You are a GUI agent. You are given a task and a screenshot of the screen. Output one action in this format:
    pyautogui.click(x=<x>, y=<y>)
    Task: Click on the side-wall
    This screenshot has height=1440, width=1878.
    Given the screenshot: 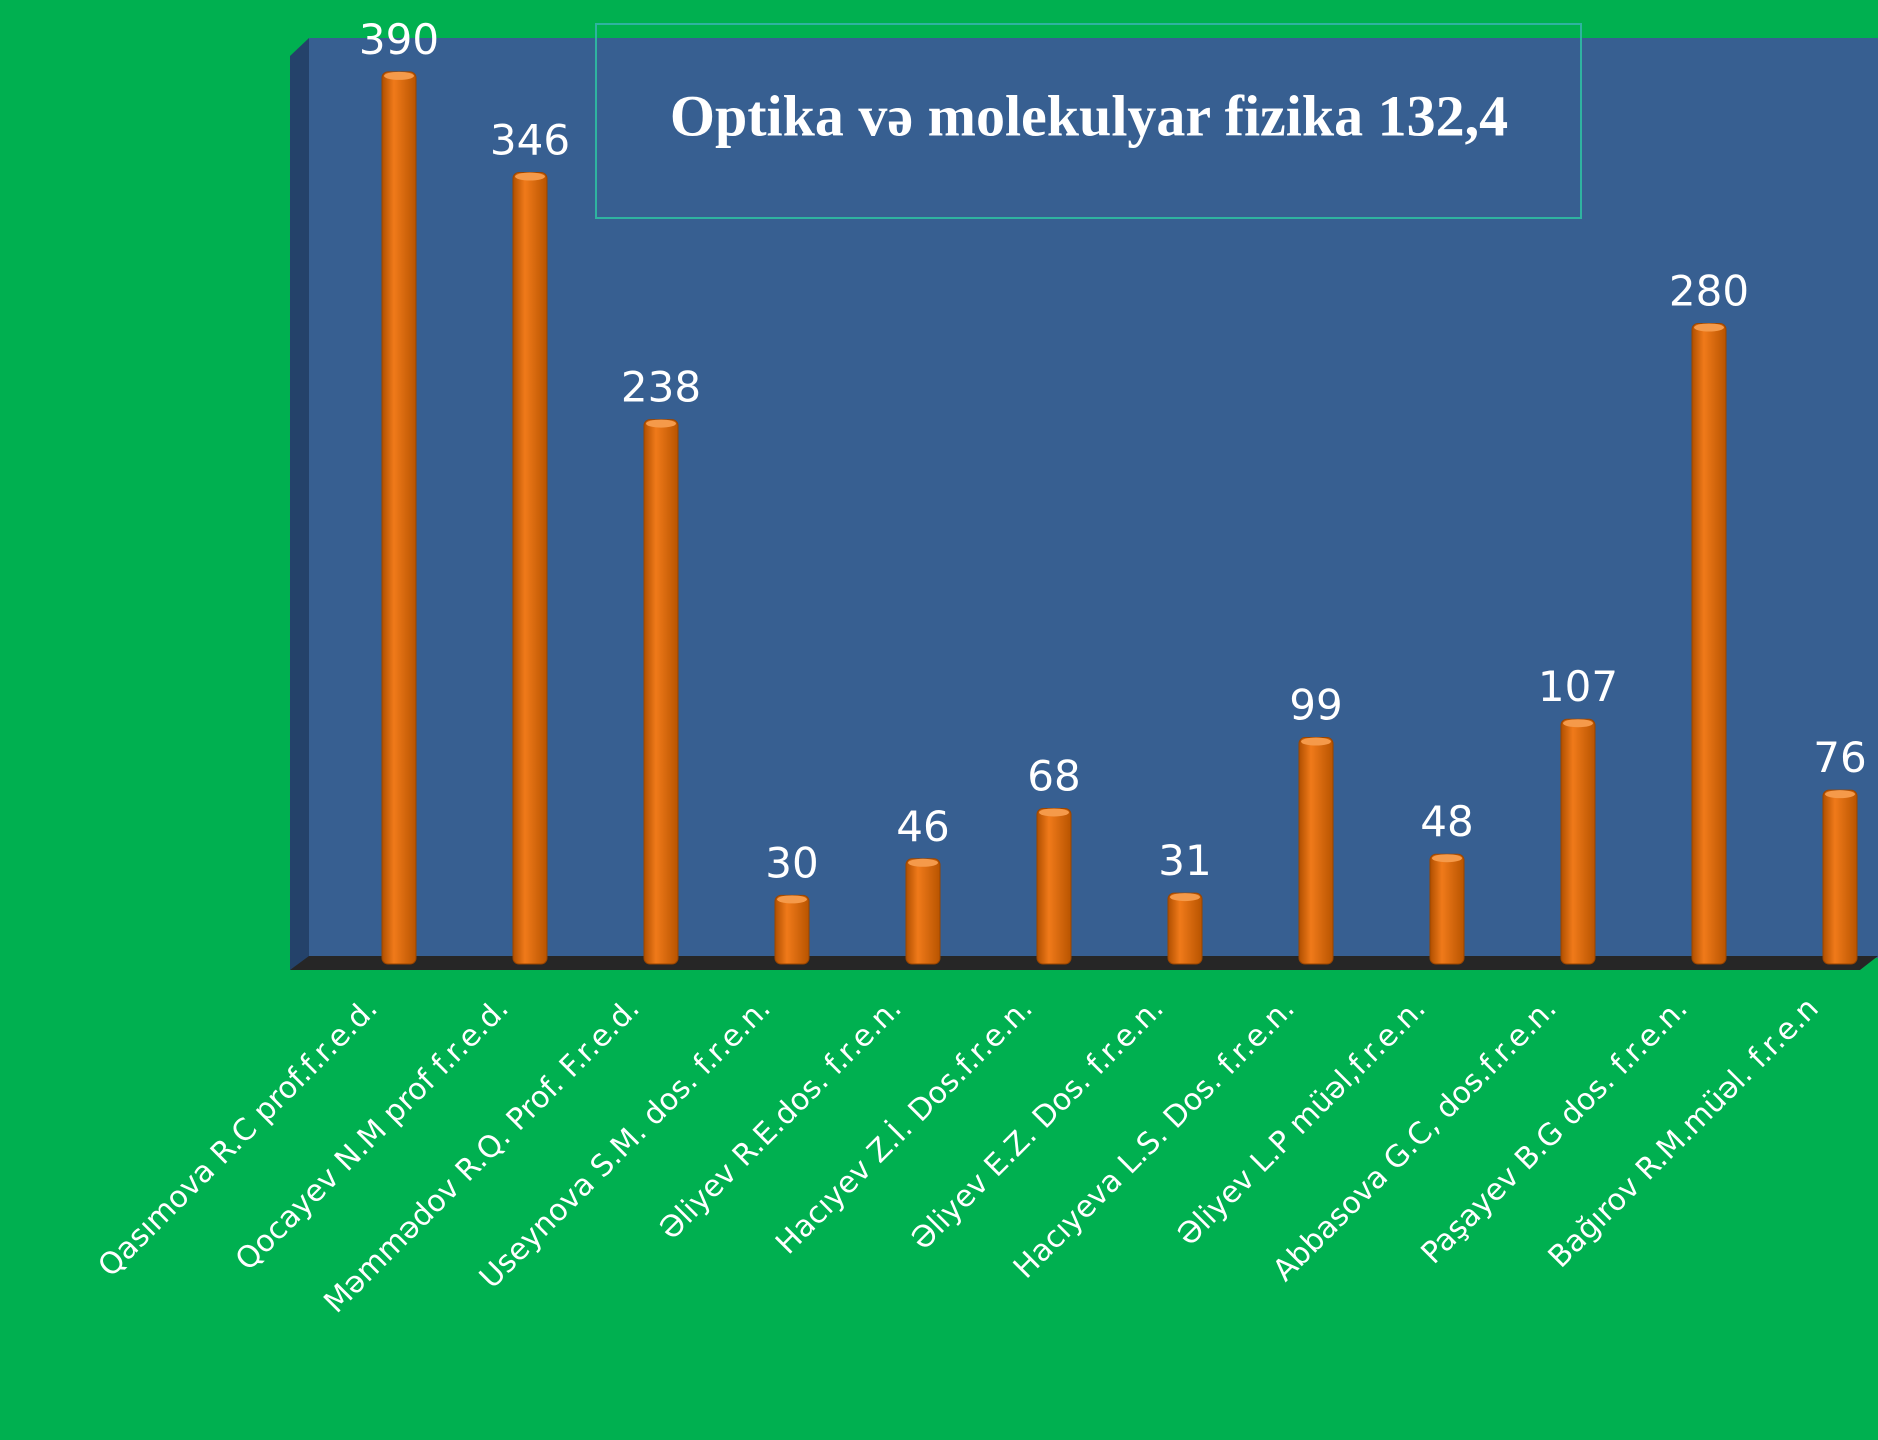 What is the action you would take?
    pyautogui.click(x=299, y=504)
    